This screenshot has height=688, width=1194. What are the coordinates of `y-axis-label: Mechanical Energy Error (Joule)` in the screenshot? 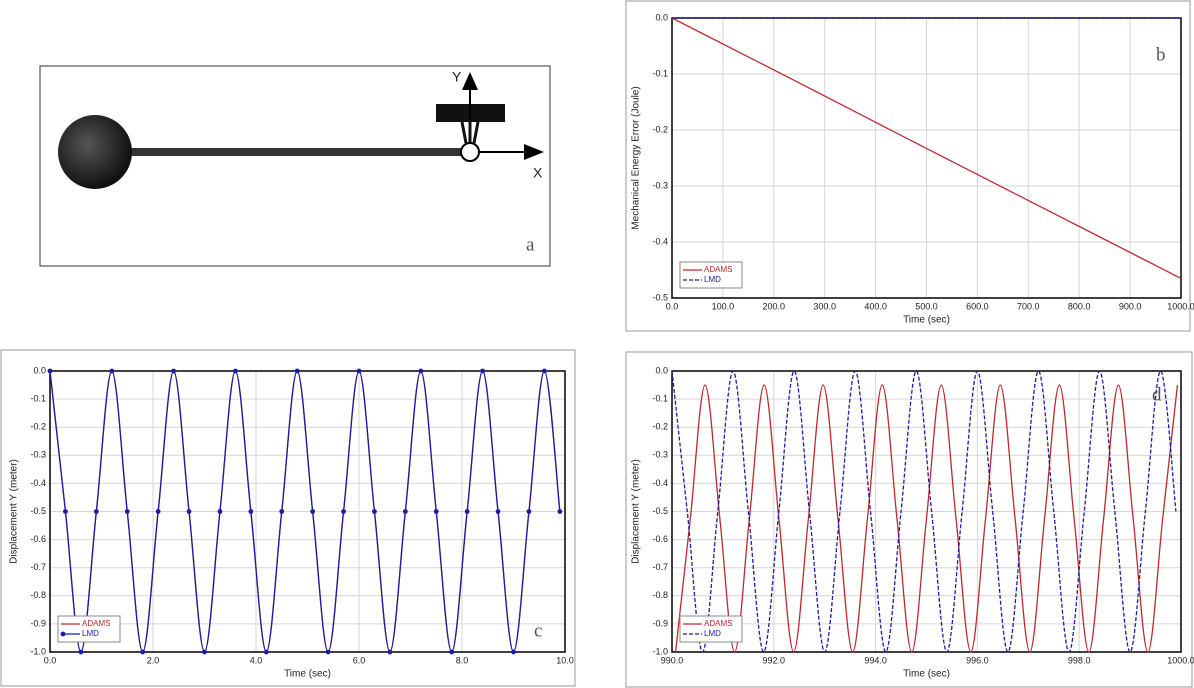 It's located at (636, 157).